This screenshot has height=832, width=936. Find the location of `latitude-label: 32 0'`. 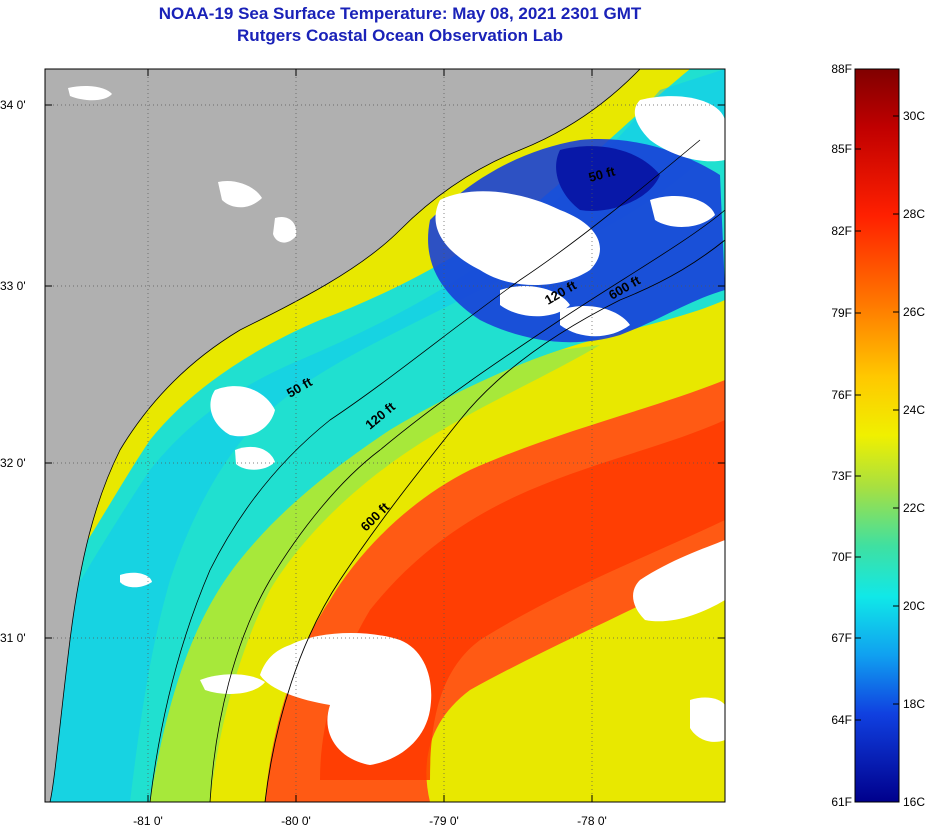

latitude-label: 32 0' is located at coordinates (13, 463).